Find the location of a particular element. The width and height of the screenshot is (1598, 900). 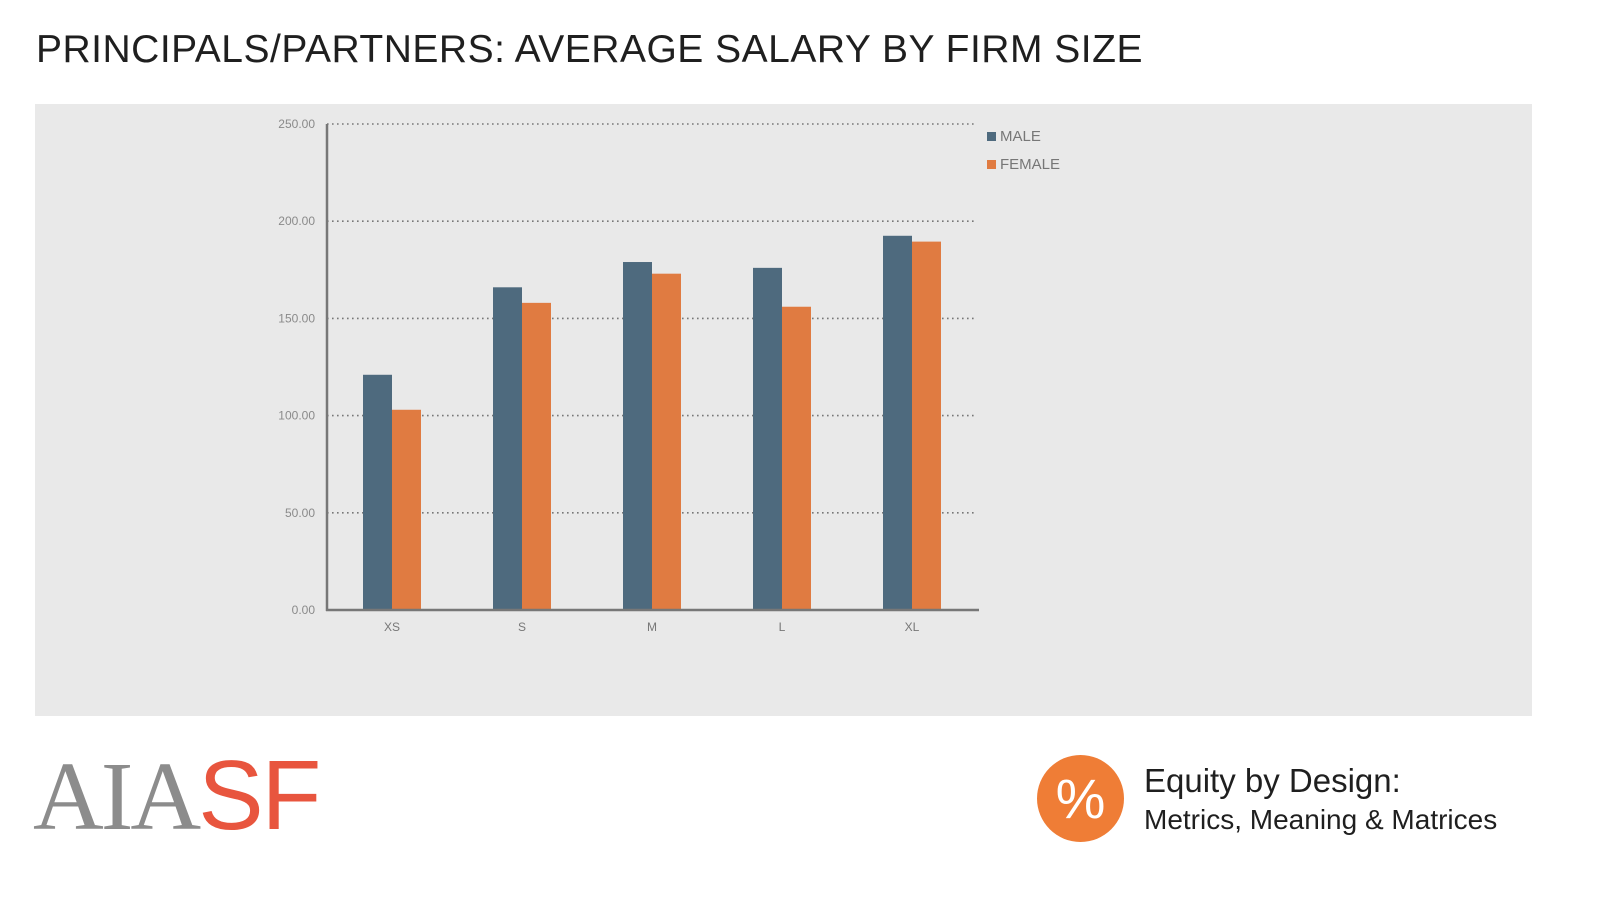

aiasf-logo: AIASF is located at coordinates (177, 796).